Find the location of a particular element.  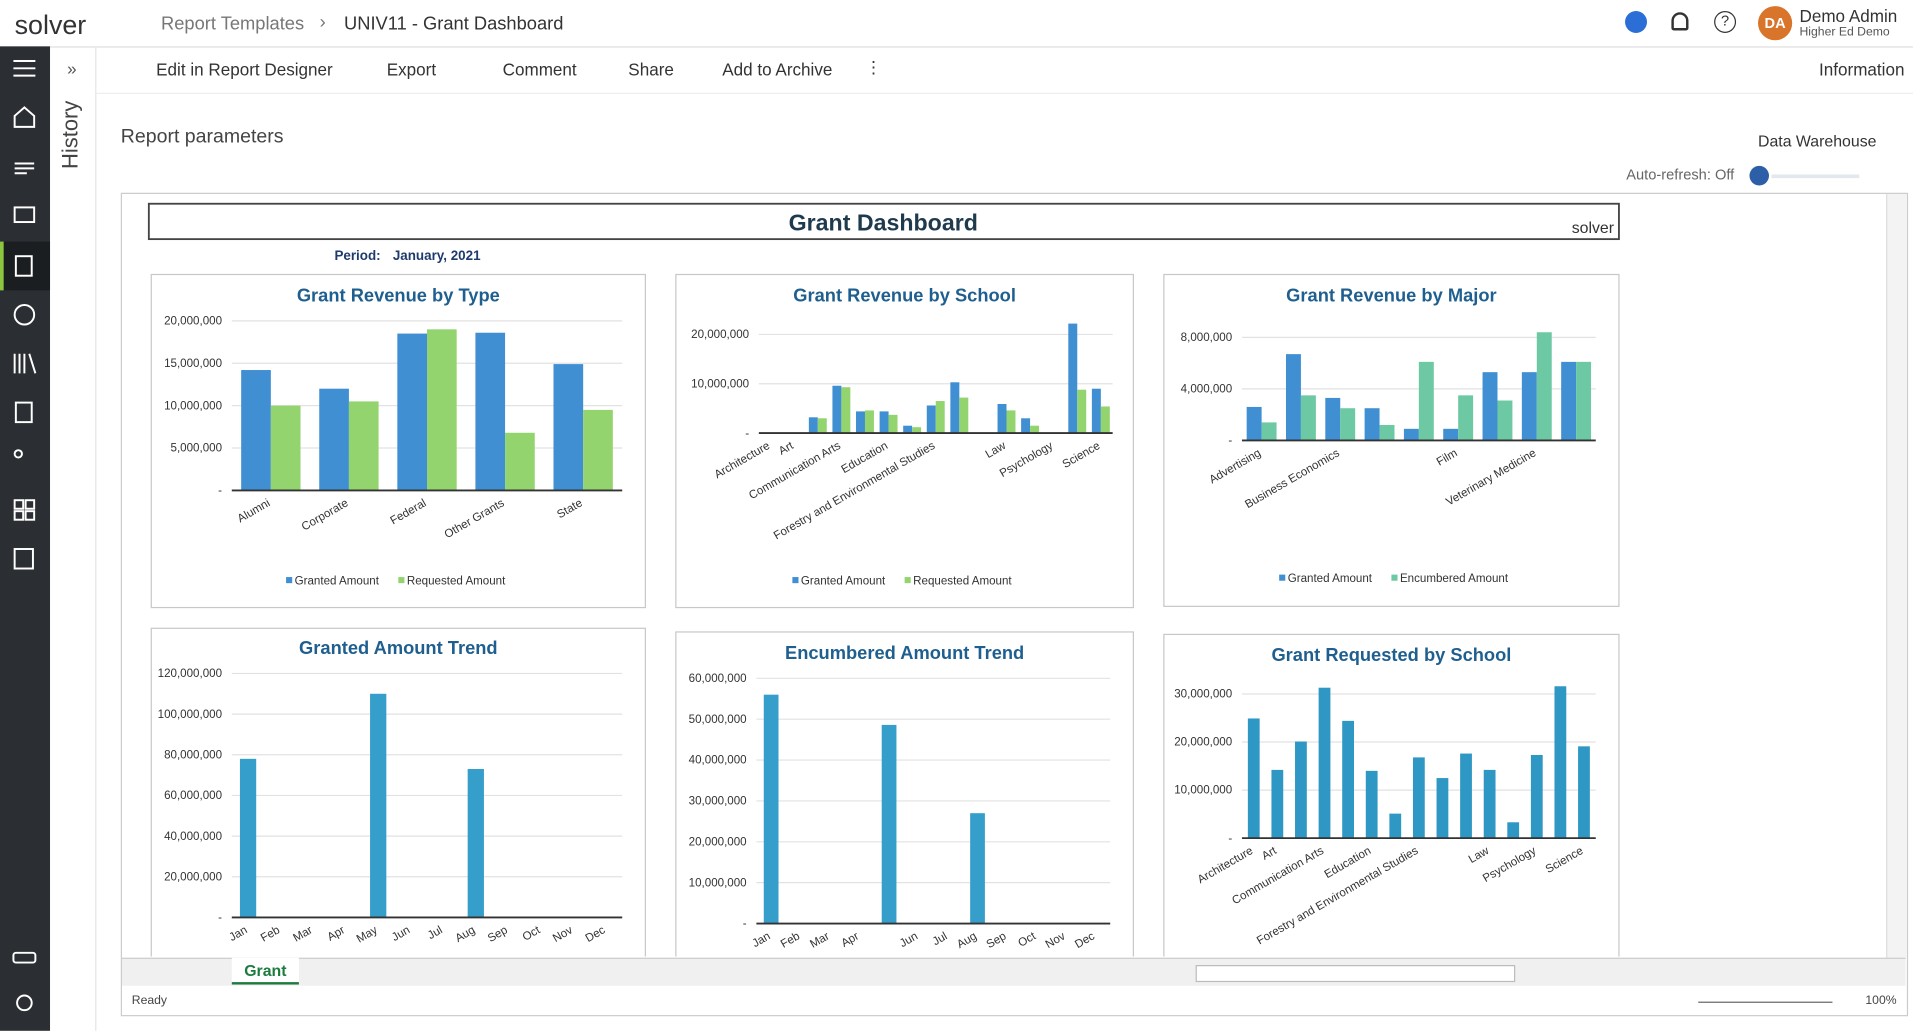

y-tick-label: 50,000,000 is located at coordinates (718, 720).